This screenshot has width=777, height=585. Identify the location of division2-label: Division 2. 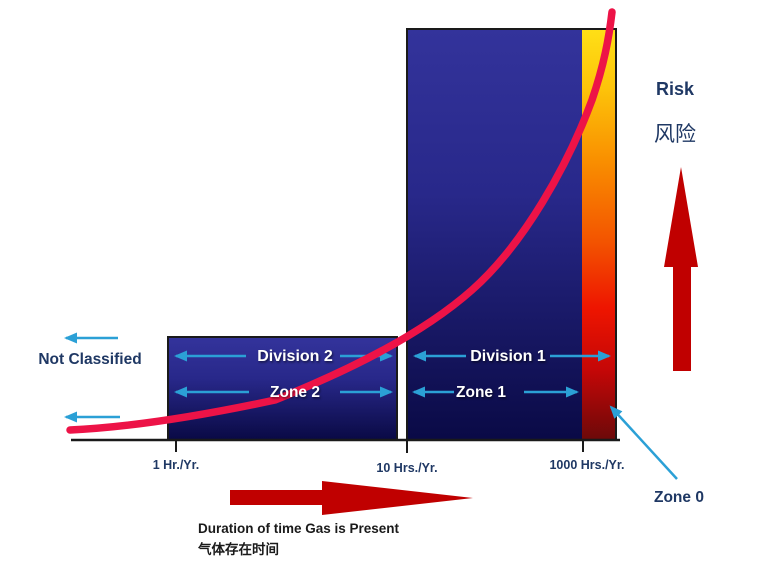
(295, 356).